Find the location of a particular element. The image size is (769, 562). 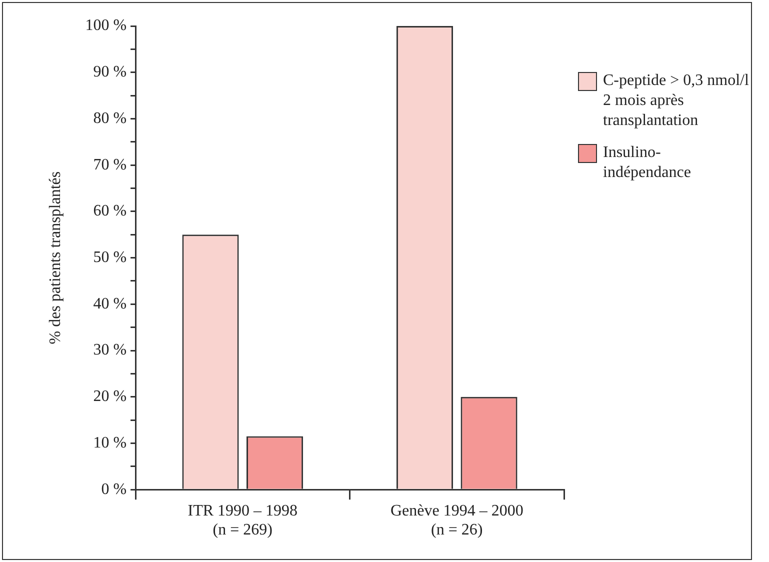

y-tick-label: 30 % is located at coordinates (110, 350).